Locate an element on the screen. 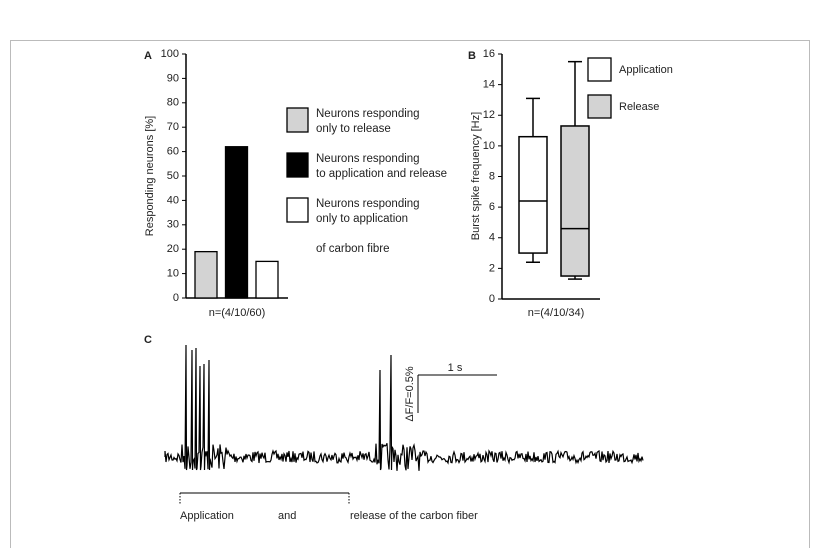 The width and height of the screenshot is (820, 548). trace is located at coordinates (404, 407).